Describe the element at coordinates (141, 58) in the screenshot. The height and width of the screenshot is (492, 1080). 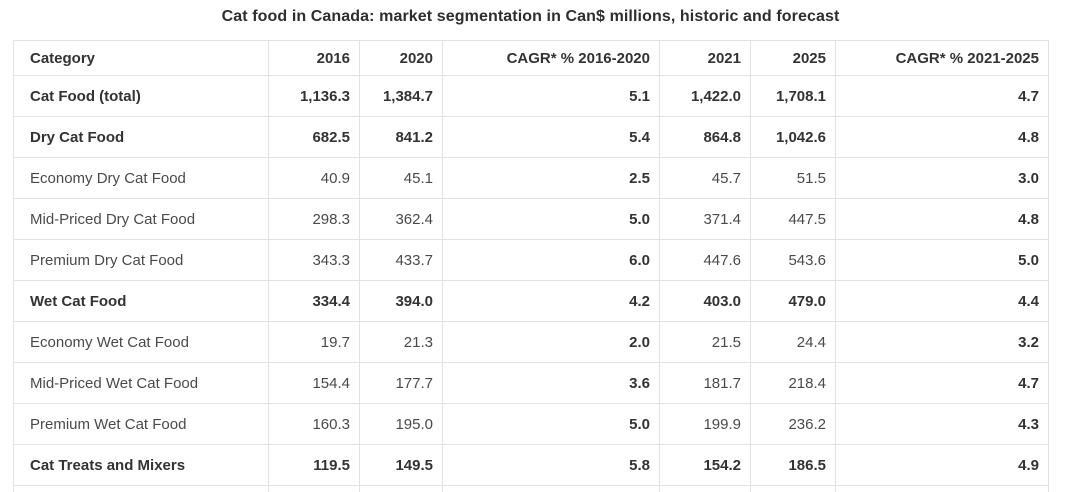
I see `col-header-category: Category` at that location.